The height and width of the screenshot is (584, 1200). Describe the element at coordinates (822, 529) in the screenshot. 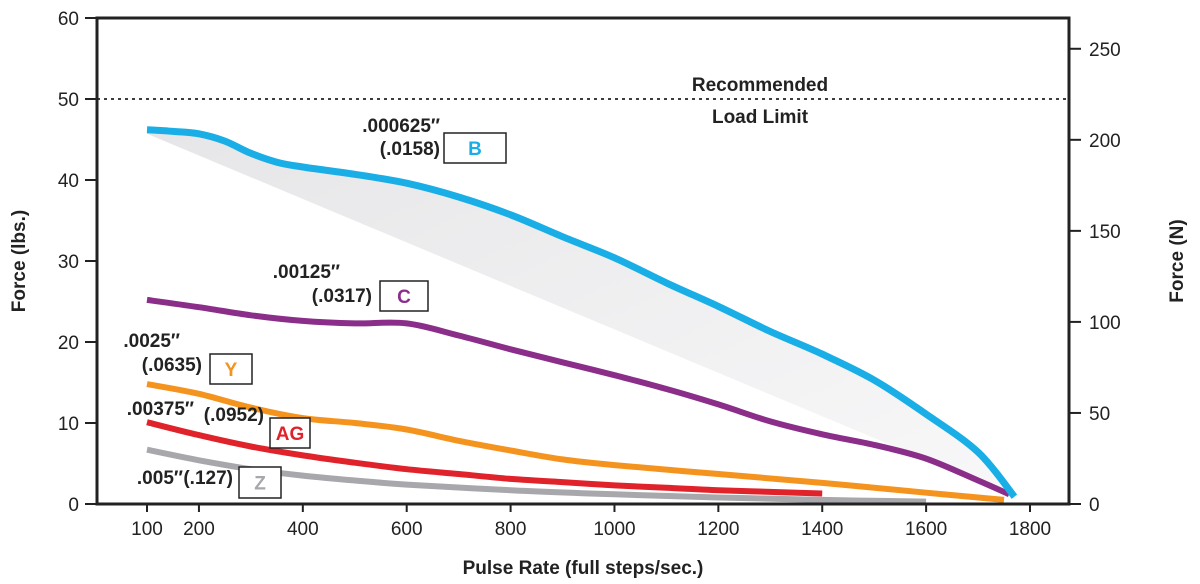

I see `x-tick-label: 1400` at that location.